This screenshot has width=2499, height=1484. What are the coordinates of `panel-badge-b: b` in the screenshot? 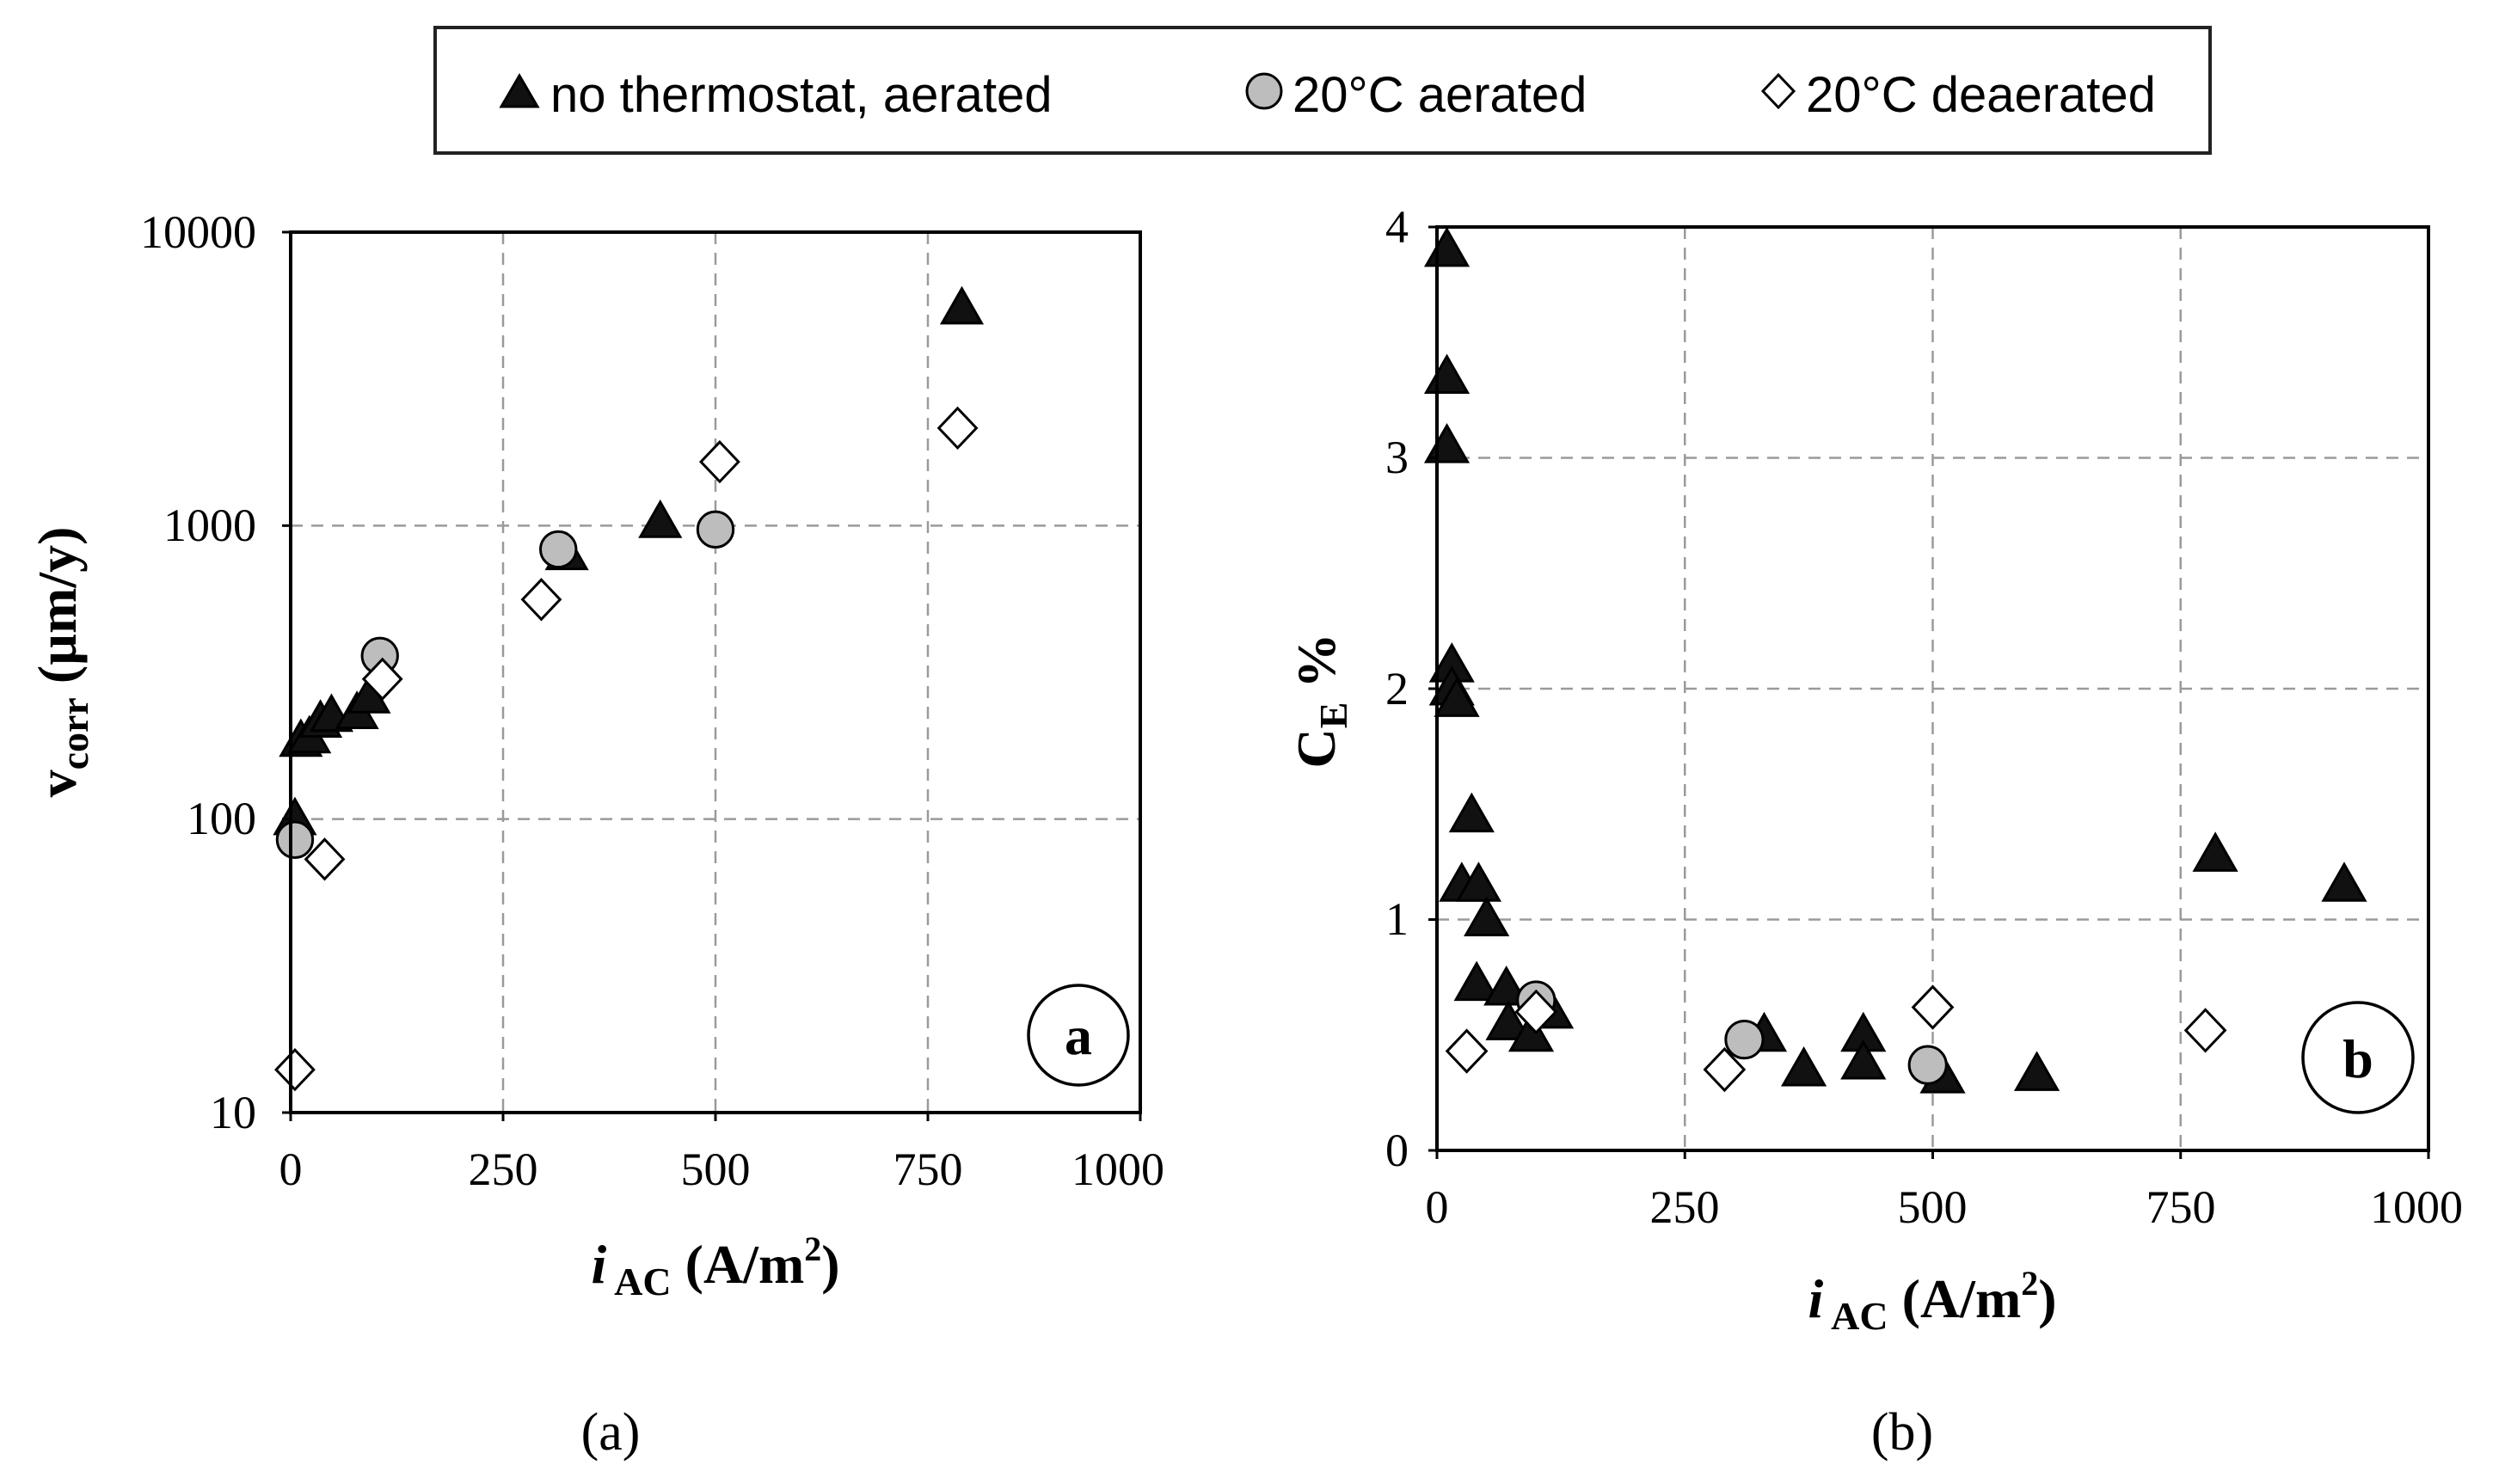 It's located at (2358, 1057).